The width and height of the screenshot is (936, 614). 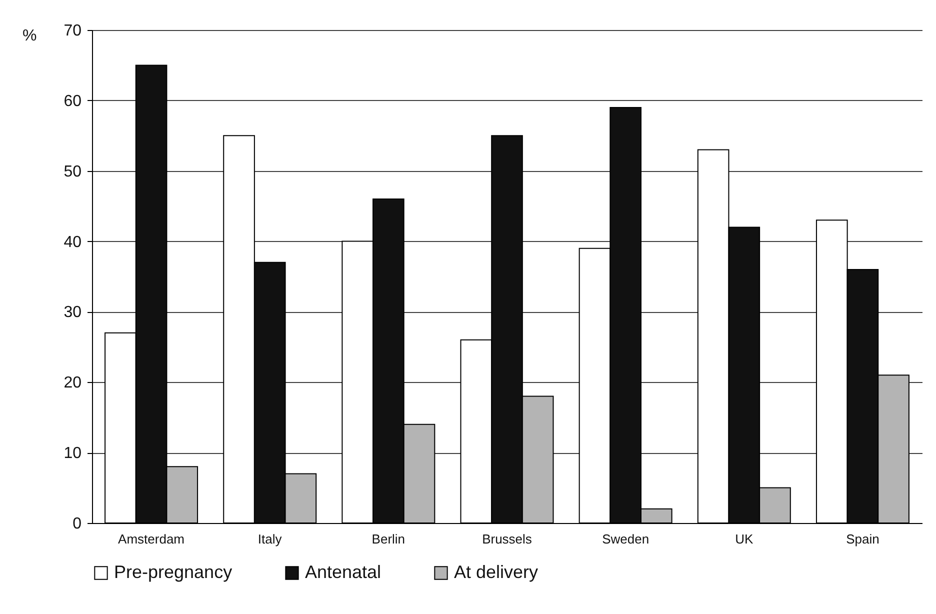 What do you see at coordinates (29, 36) in the screenshot?
I see `y-axis-title: %` at bounding box center [29, 36].